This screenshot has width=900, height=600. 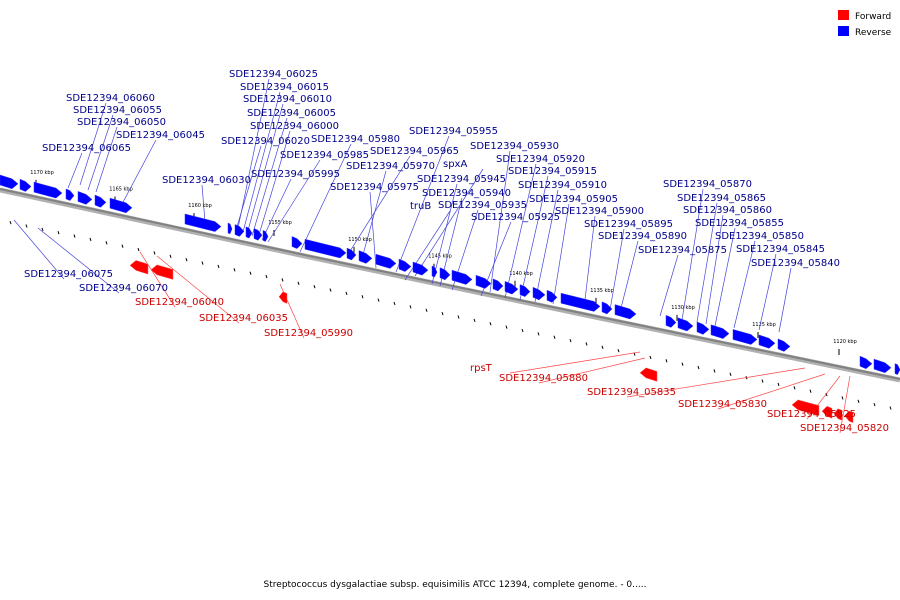 What do you see at coordinates (265, 141) in the screenshot?
I see `reverse-gene-label: SDE12394_06020` at bounding box center [265, 141].